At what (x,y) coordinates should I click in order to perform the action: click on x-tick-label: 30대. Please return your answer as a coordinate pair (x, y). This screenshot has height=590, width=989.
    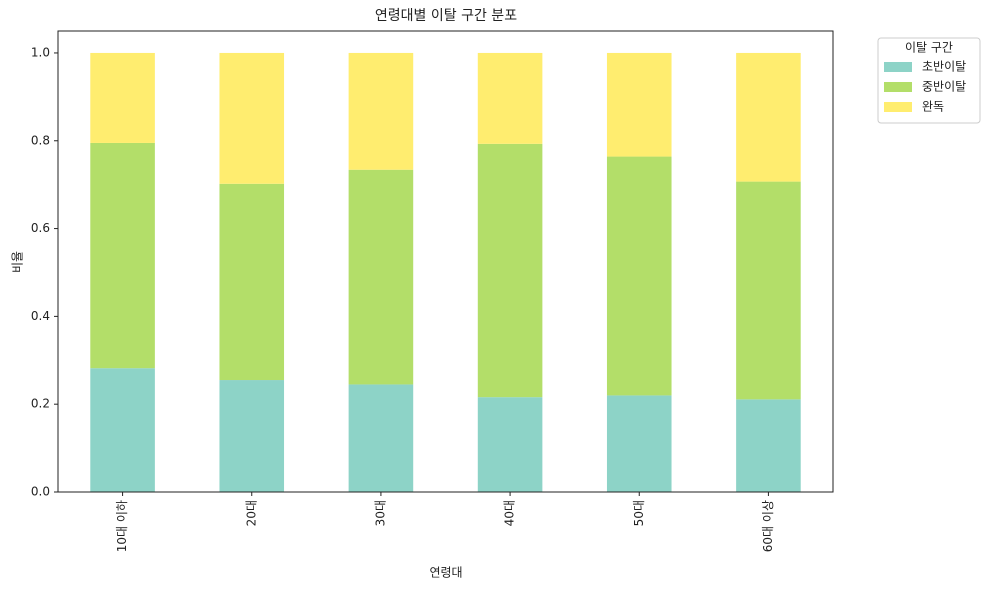
    Looking at the image, I should click on (380, 513).